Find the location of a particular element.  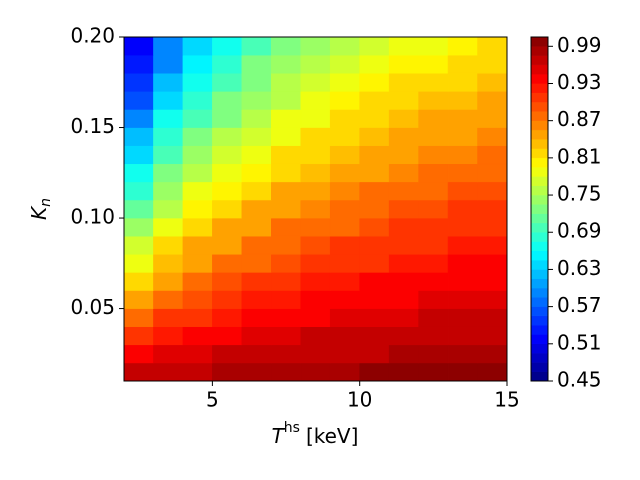

y-label-symbol: K is located at coordinates (39, 212).